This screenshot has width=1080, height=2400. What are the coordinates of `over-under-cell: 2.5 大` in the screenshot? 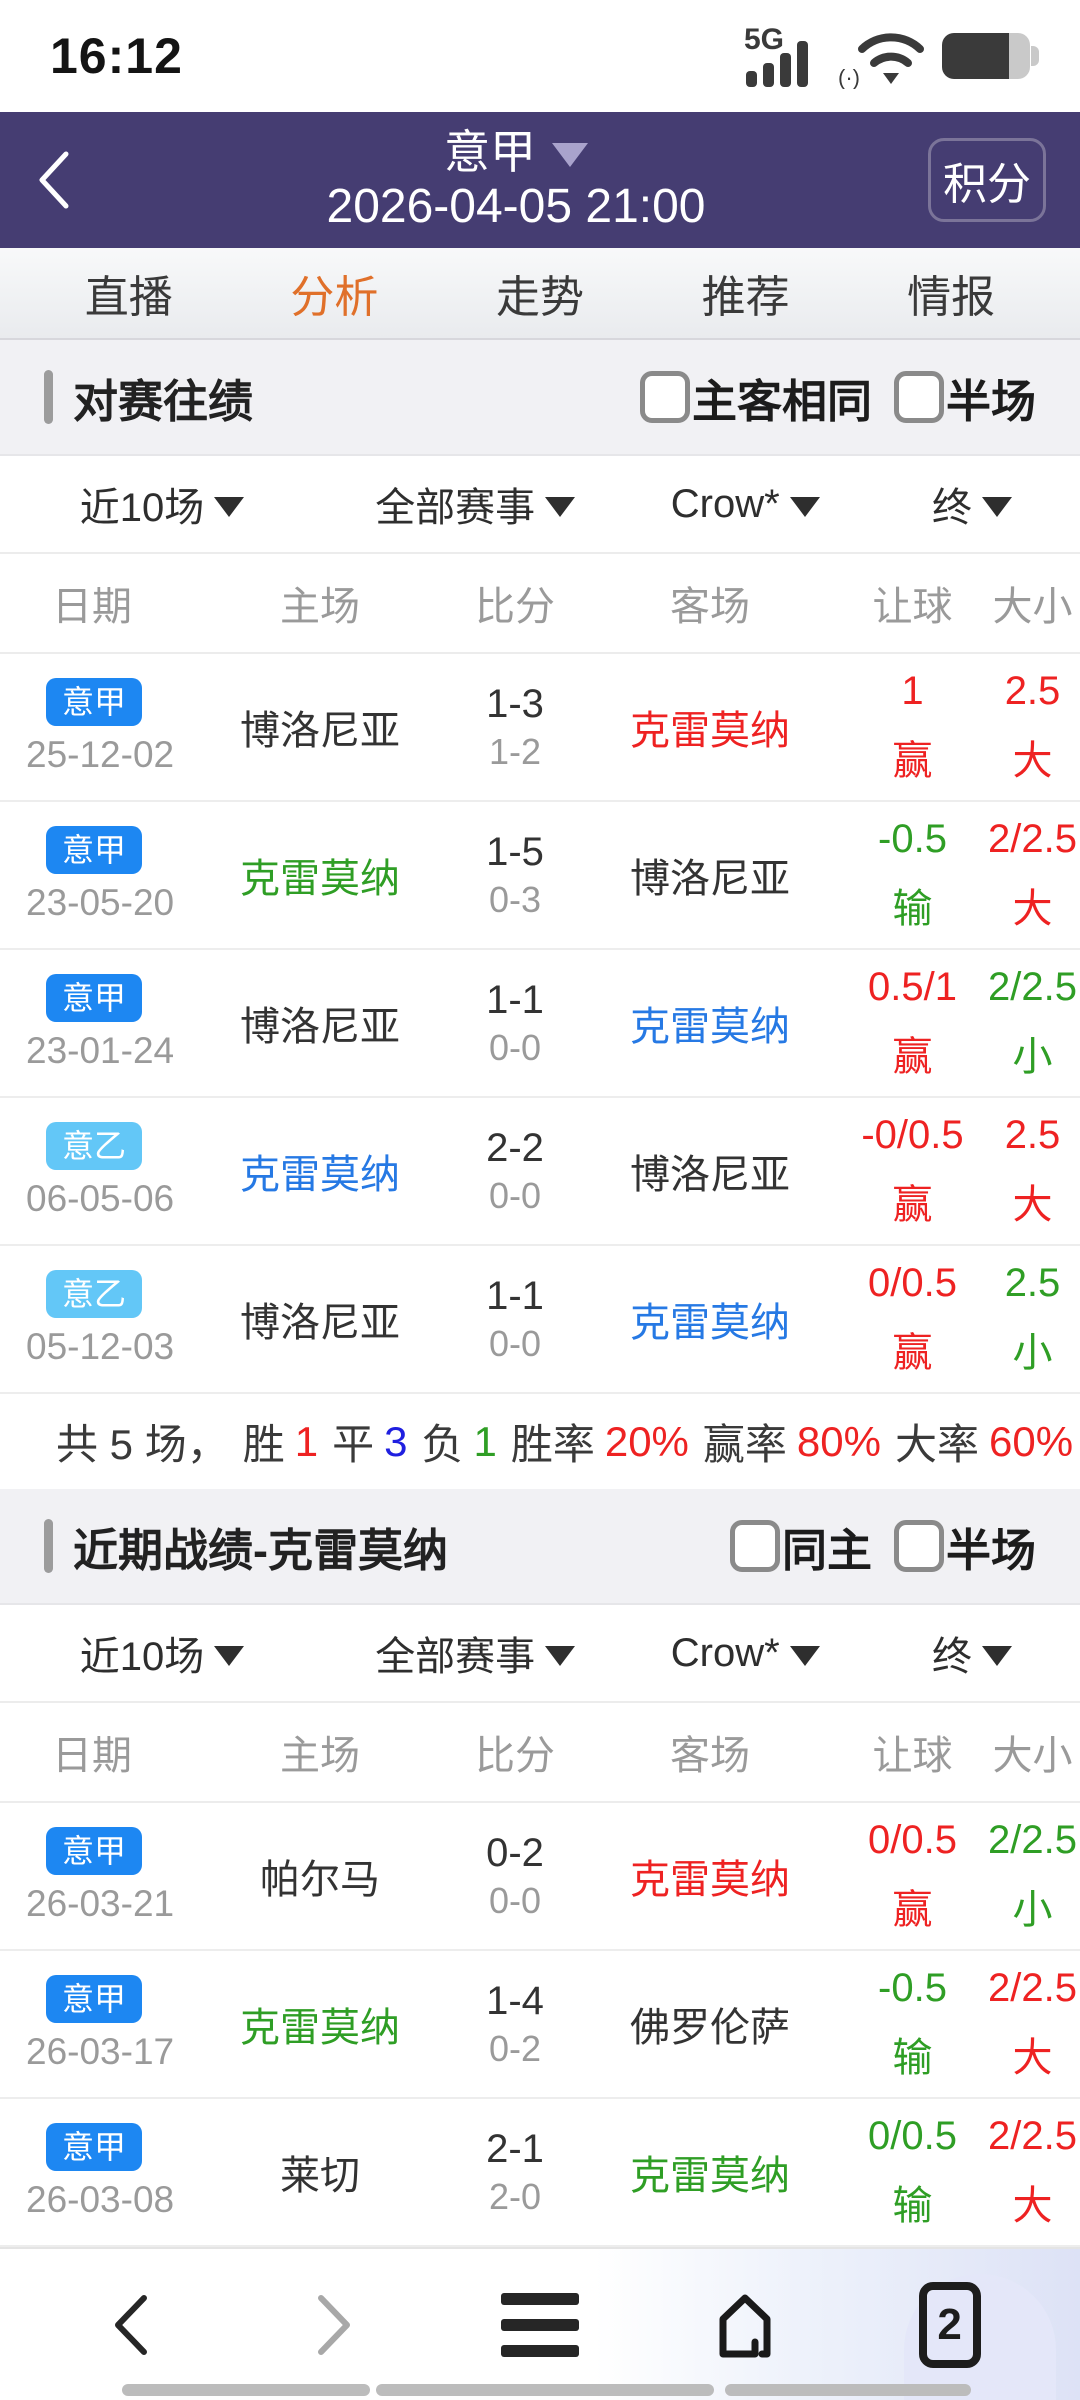 It's located at (1032, 727).